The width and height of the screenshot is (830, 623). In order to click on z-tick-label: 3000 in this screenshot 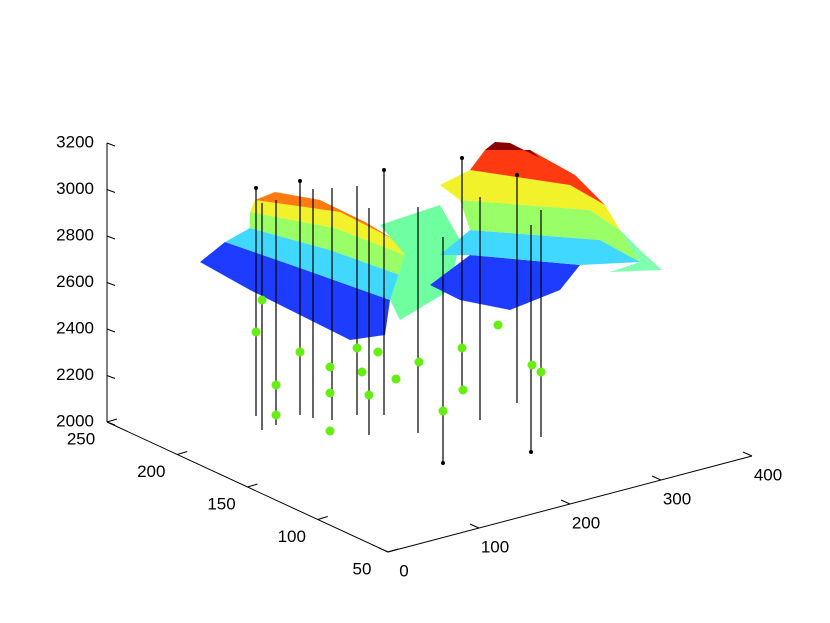, I will do `click(75, 188)`.